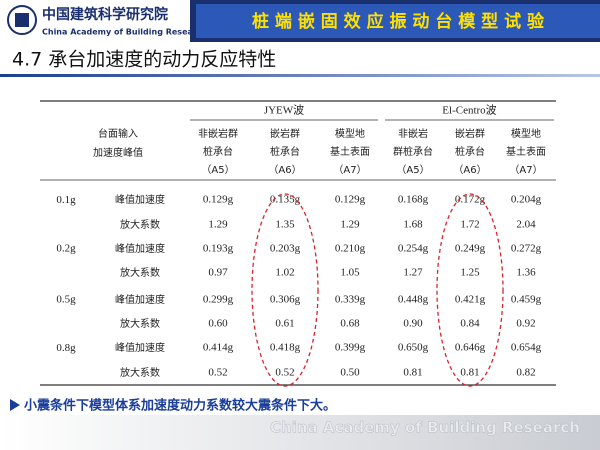 This screenshot has height=450, width=600. Describe the element at coordinates (350, 348) in the screenshot. I see `table-cell: 0.399g` at that location.